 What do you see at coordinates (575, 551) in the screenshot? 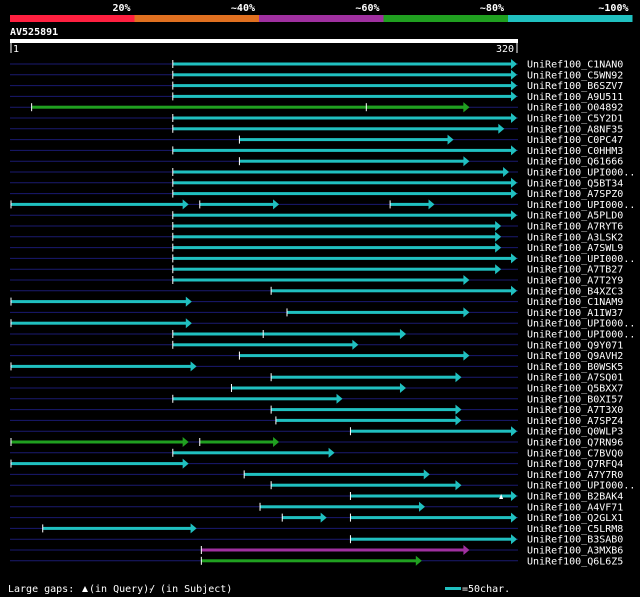
I see `hit-label: UniRef100_A3MXB6` at bounding box center [575, 551].